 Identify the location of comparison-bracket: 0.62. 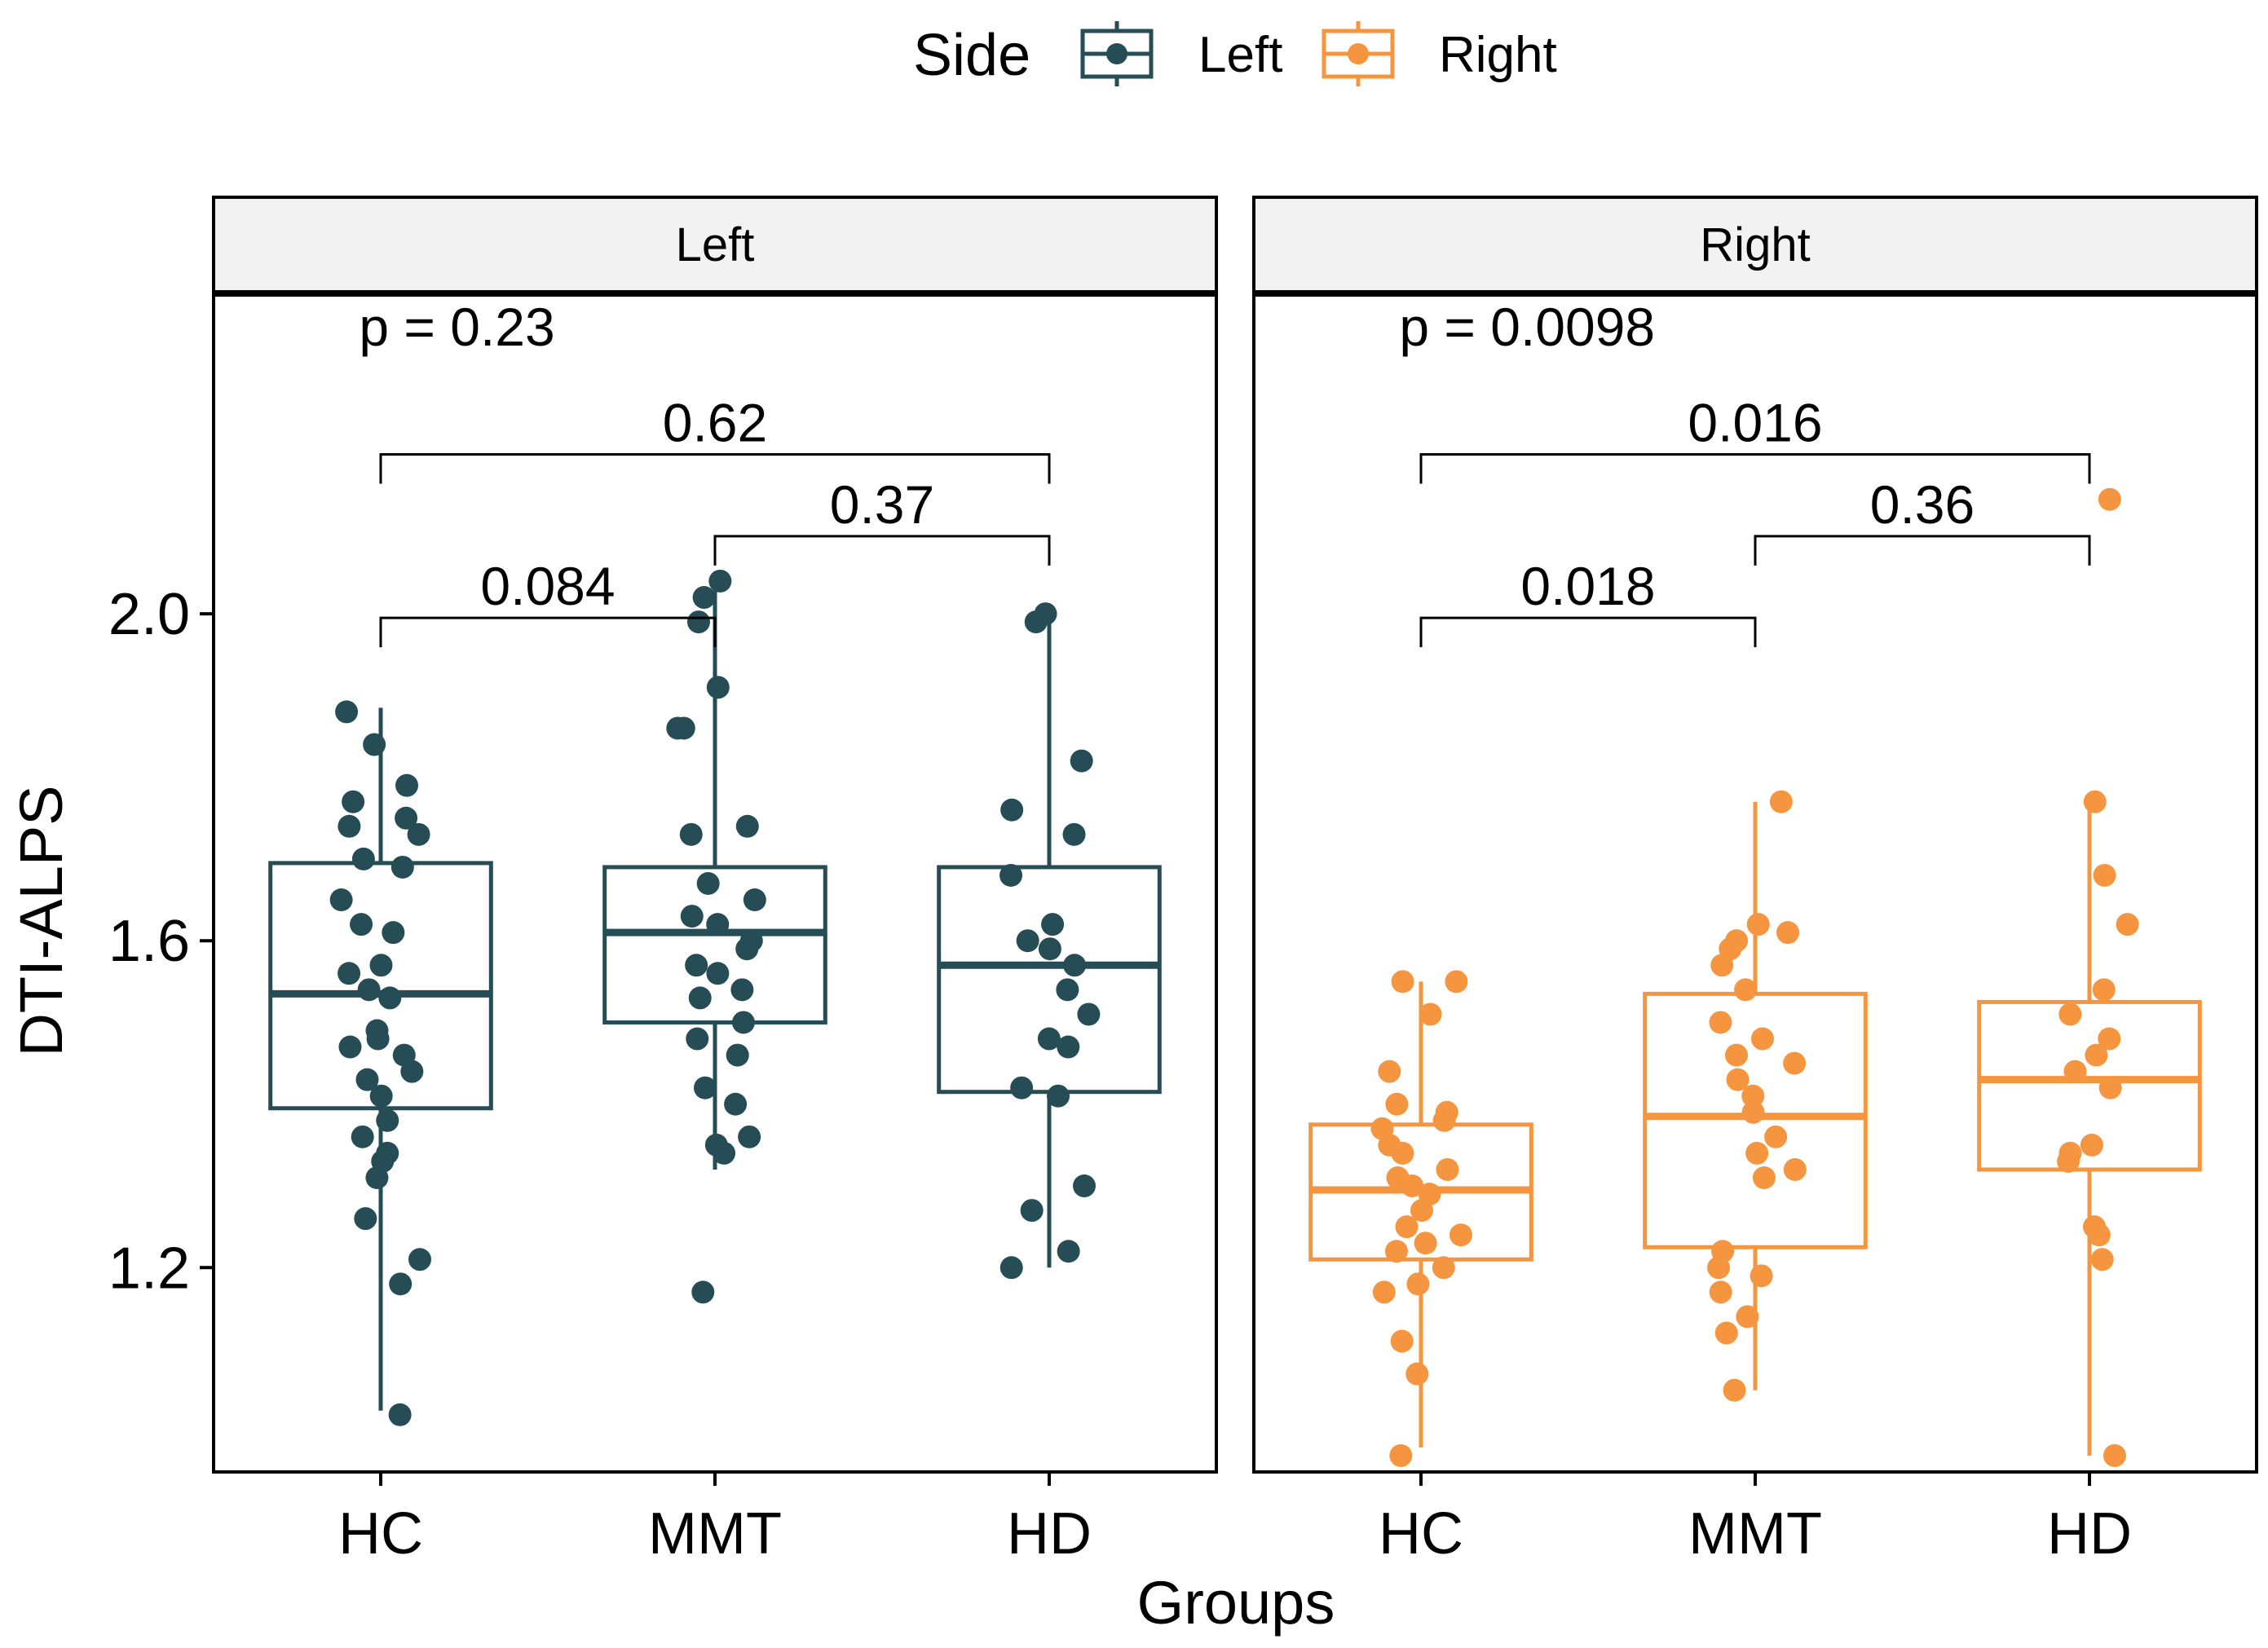
(715, 438).